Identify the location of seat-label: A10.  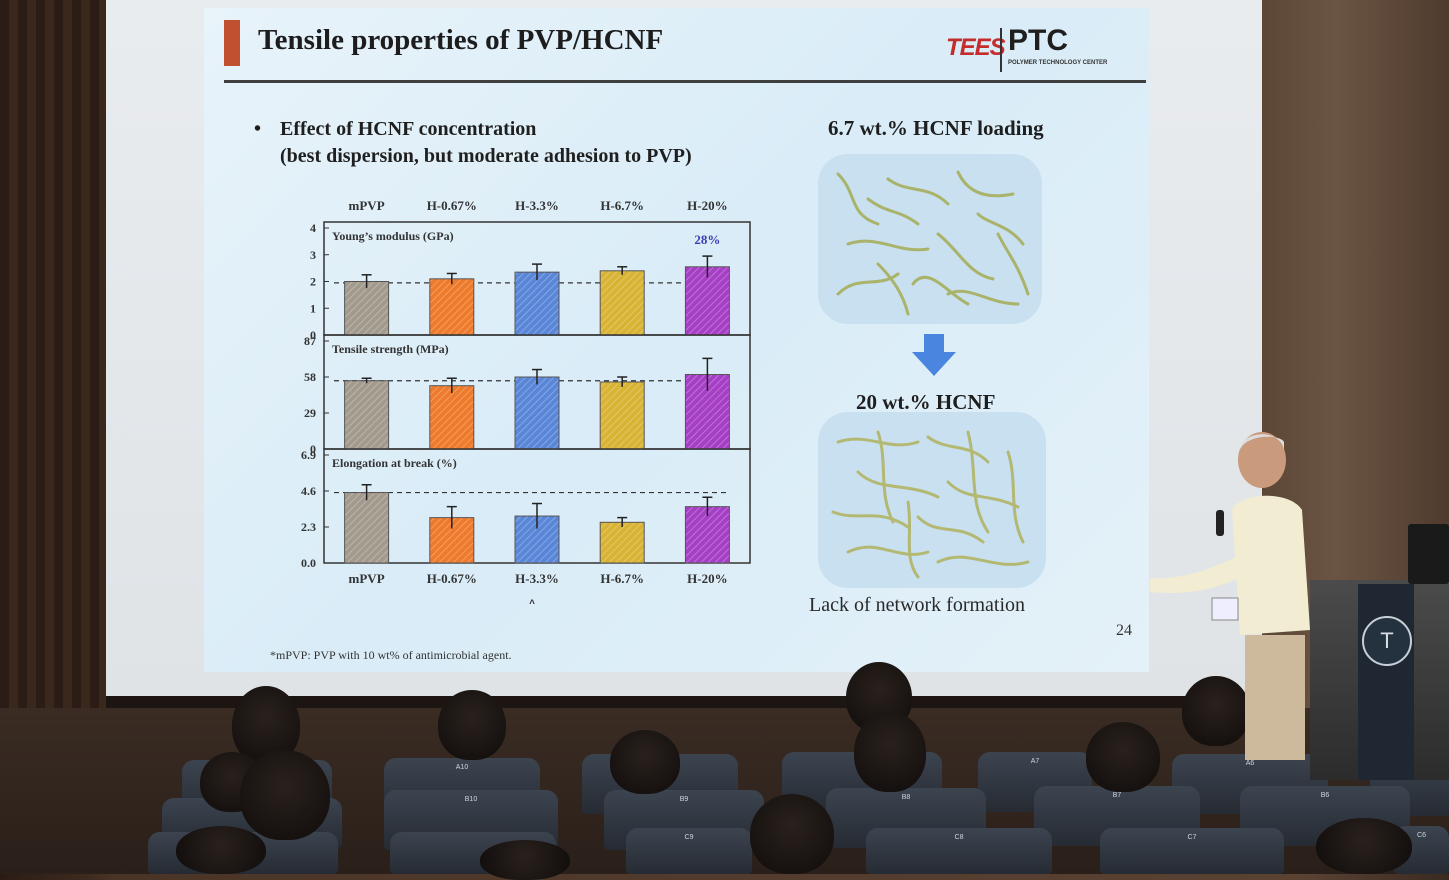
(462, 767).